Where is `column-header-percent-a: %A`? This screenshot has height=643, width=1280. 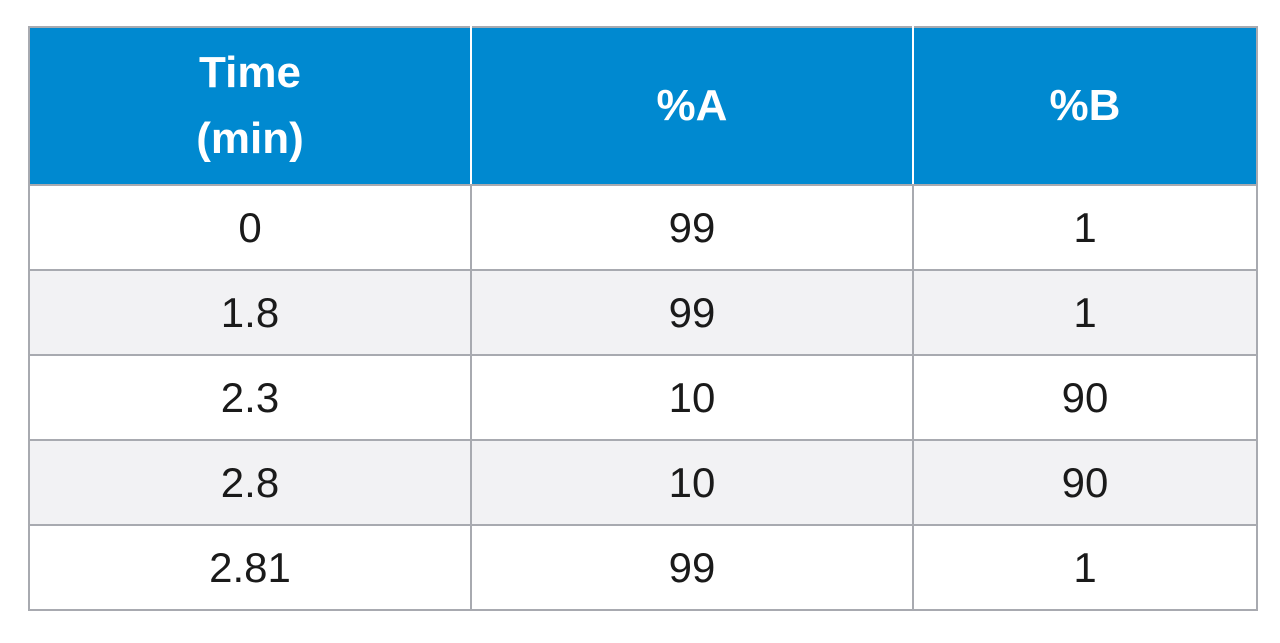 column-header-percent-a: %A is located at coordinates (692, 106).